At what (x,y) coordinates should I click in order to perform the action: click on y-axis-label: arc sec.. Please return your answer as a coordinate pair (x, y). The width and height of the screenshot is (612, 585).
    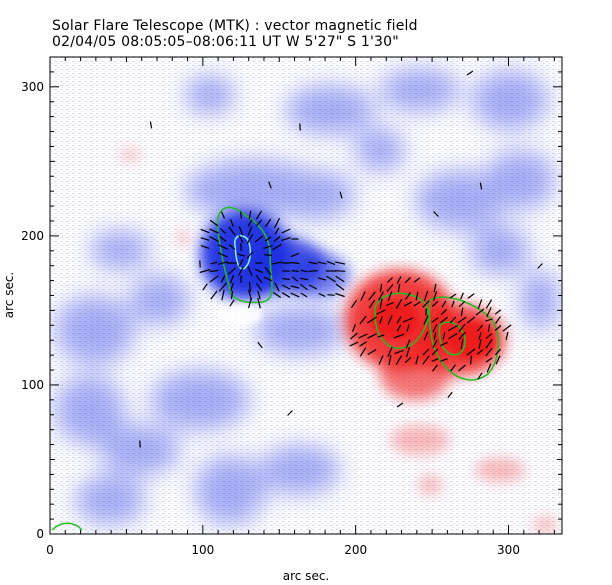
    Looking at the image, I should click on (9, 295).